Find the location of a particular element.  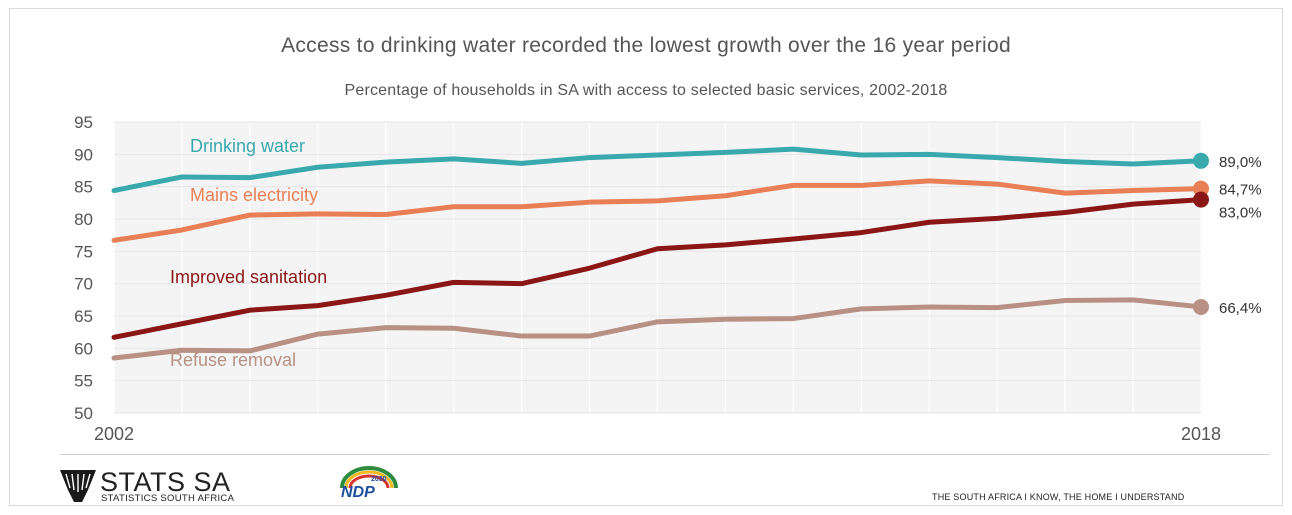

stats-sa-logo-icon is located at coordinates (78, 486).